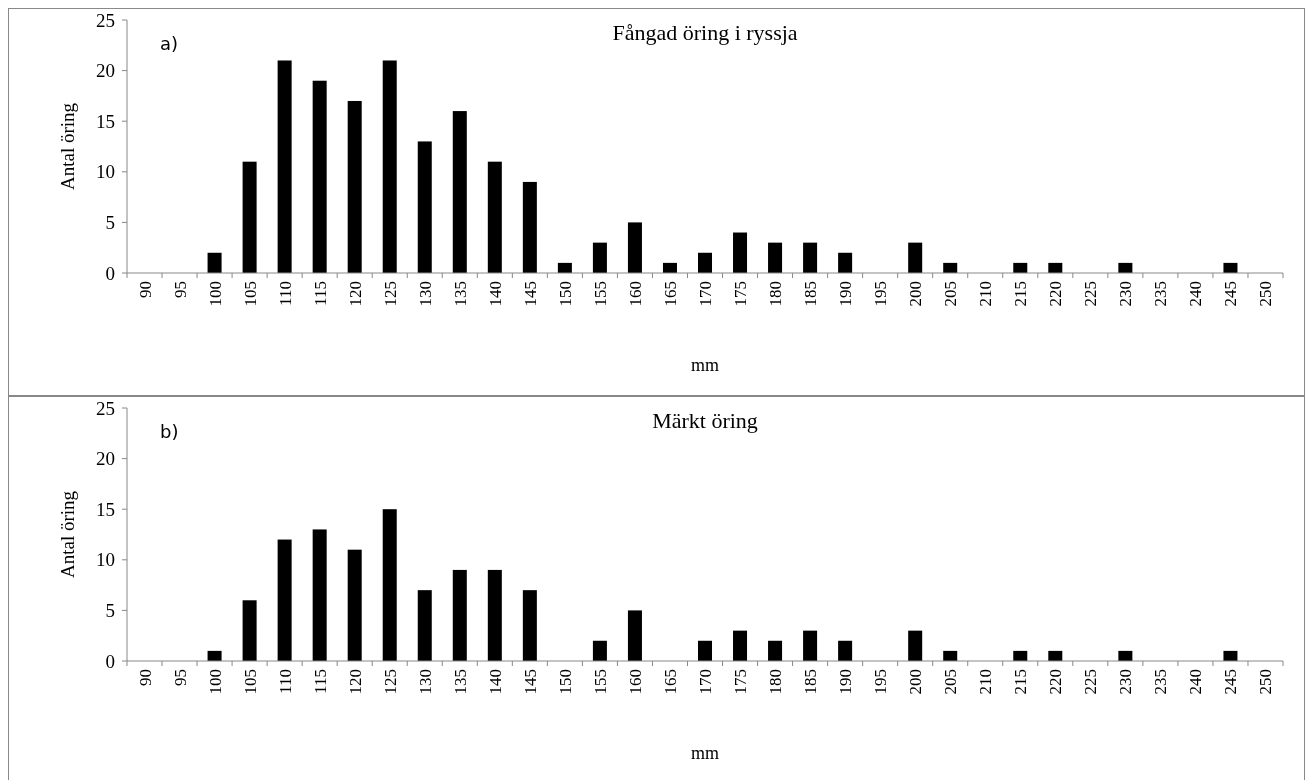 Image resolution: width=1313 pixels, height=780 pixels. What do you see at coordinates (705, 32) in the screenshot?
I see `chart-title: Fångad öring i ryssja` at bounding box center [705, 32].